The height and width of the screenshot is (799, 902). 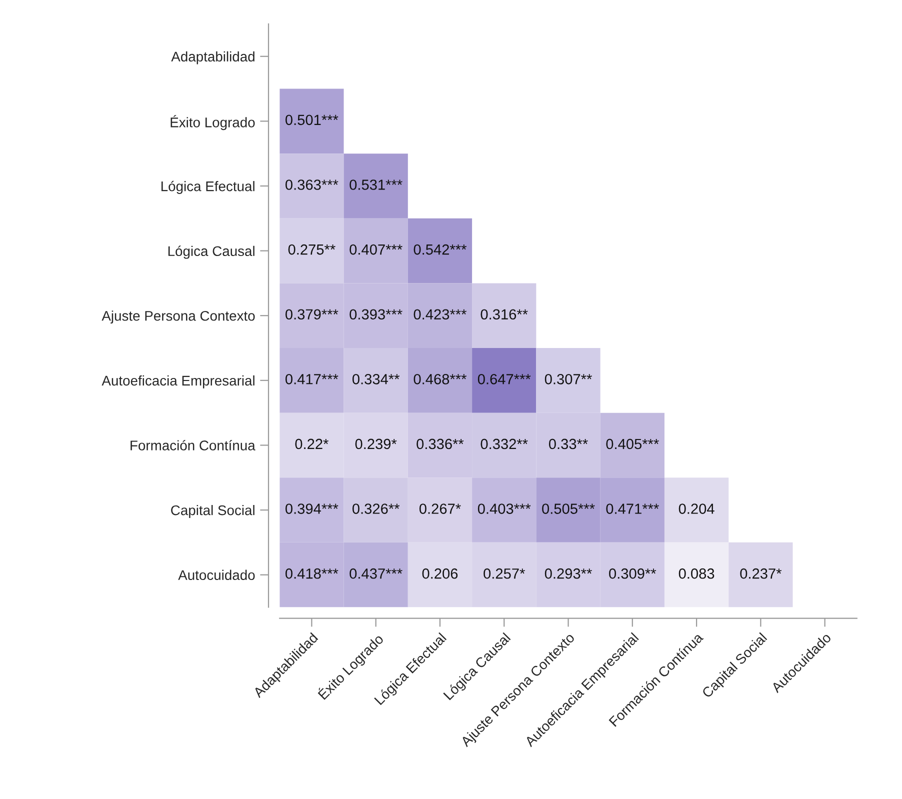 I want to click on data-label: 0.407***, so click(x=376, y=249).